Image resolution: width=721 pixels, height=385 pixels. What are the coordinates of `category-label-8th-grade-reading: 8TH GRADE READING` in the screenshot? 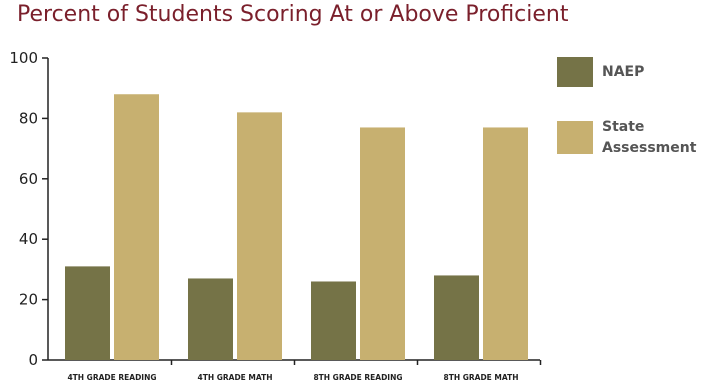 It's located at (357, 377).